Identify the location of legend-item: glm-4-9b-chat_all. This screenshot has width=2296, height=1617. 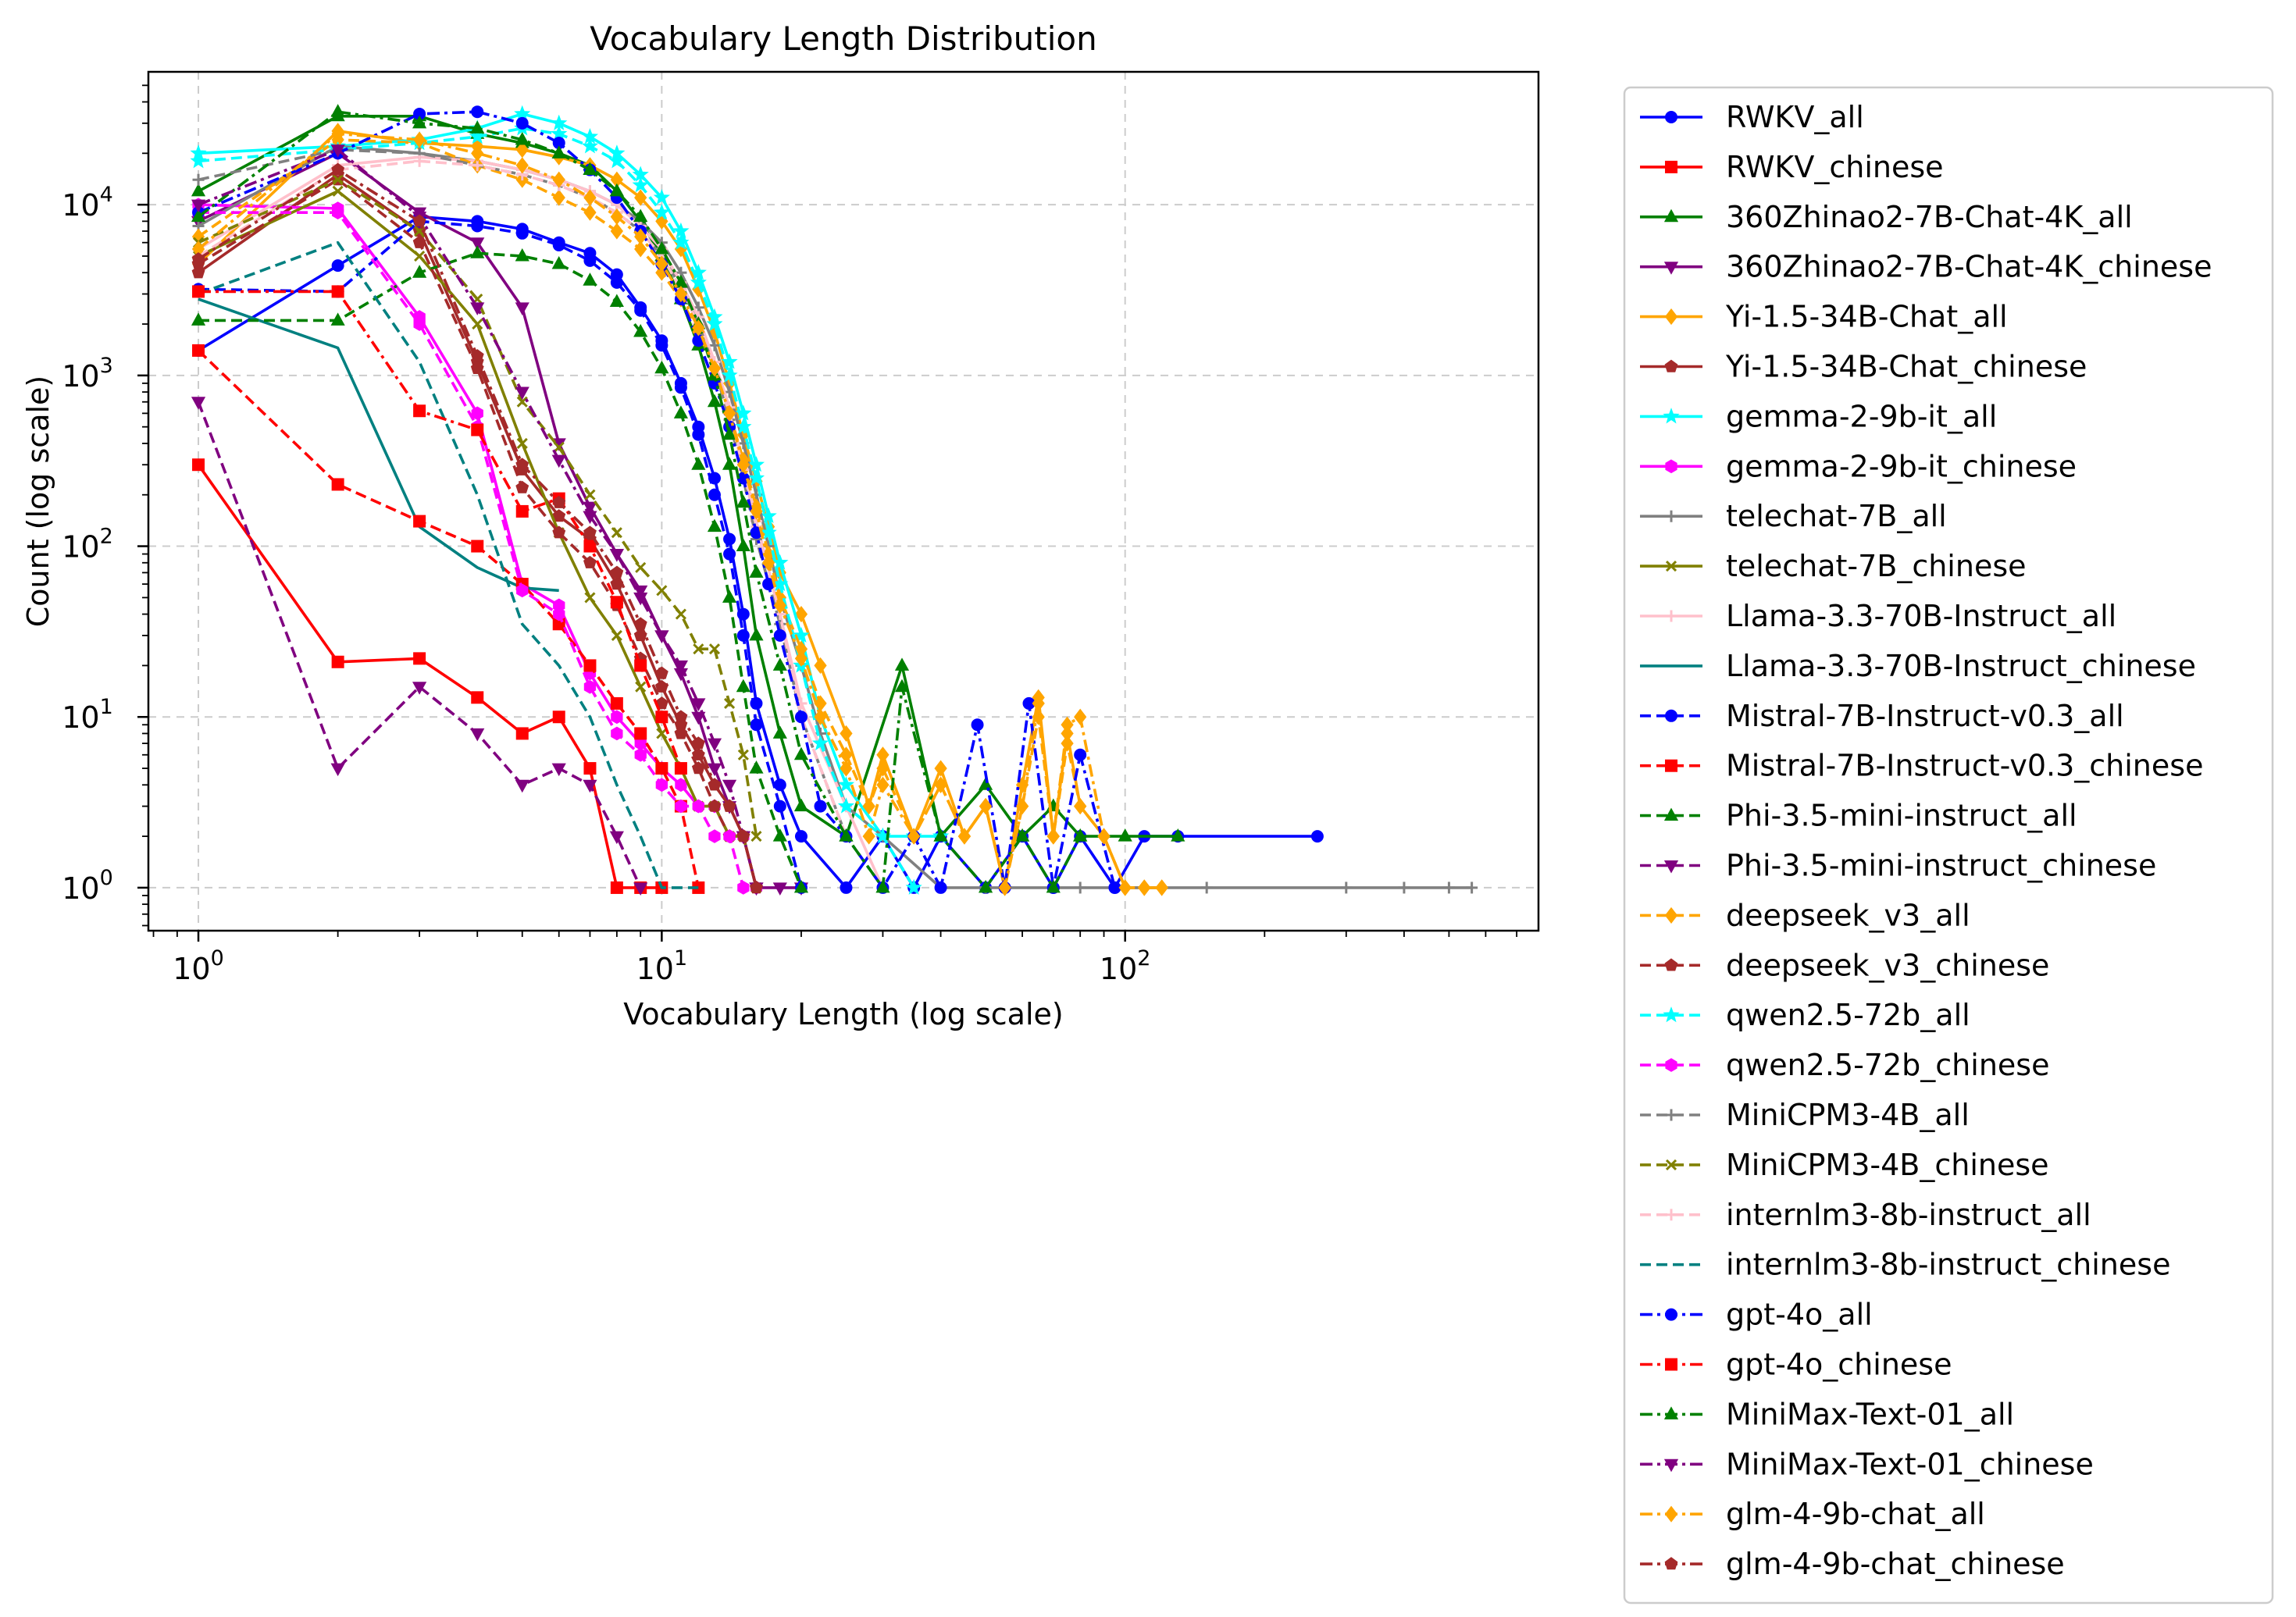
(1812, 1514).